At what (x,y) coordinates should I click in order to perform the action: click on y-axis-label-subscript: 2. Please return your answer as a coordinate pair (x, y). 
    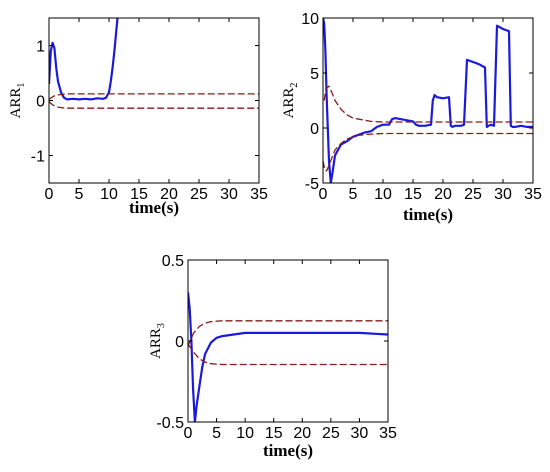
    Looking at the image, I should click on (294, 85).